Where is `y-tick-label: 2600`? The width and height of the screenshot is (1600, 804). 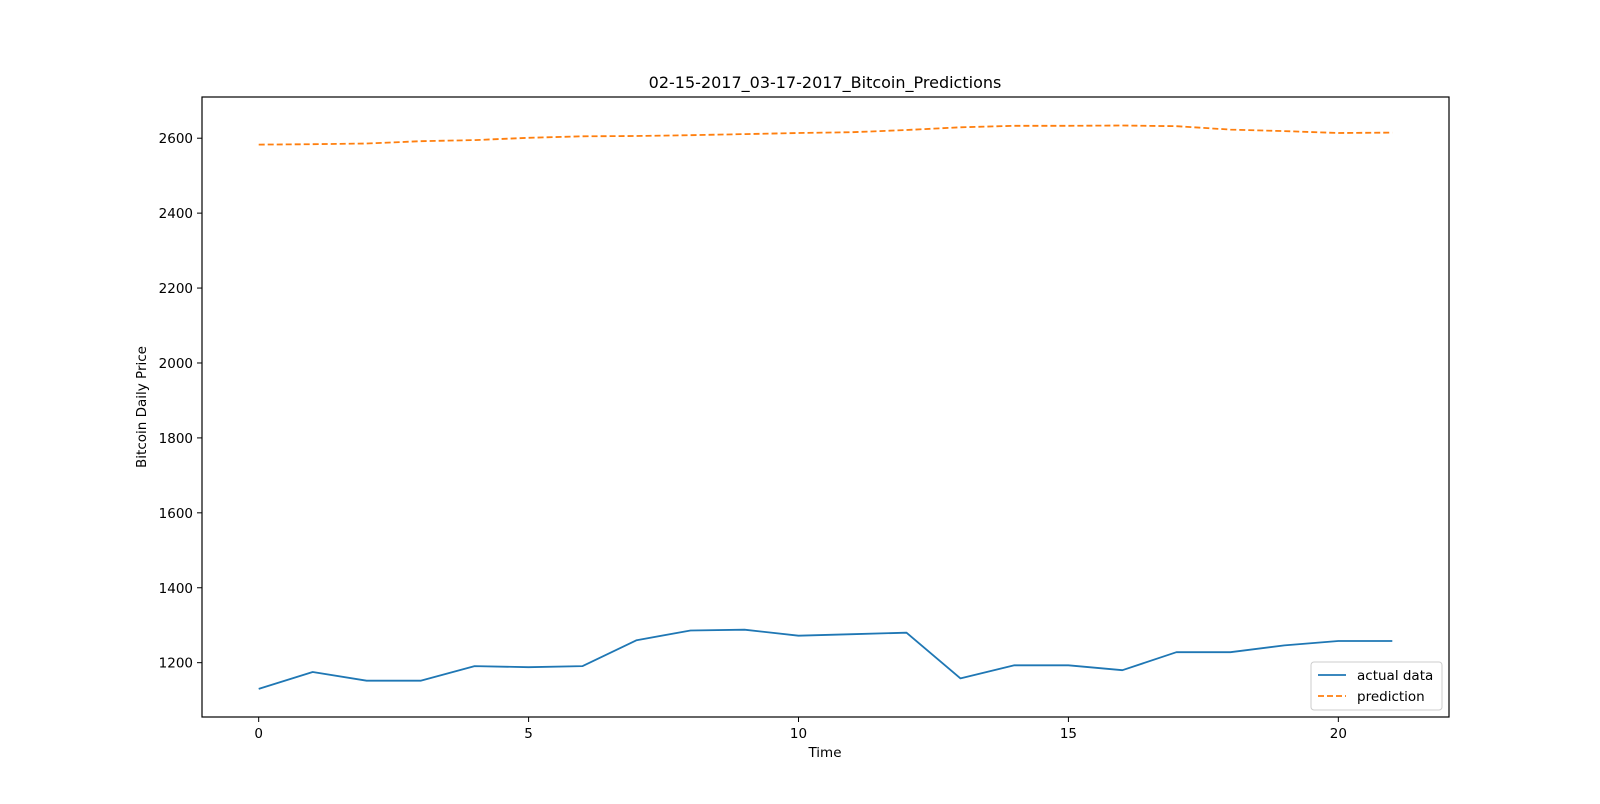
y-tick-label: 2600 is located at coordinates (176, 139).